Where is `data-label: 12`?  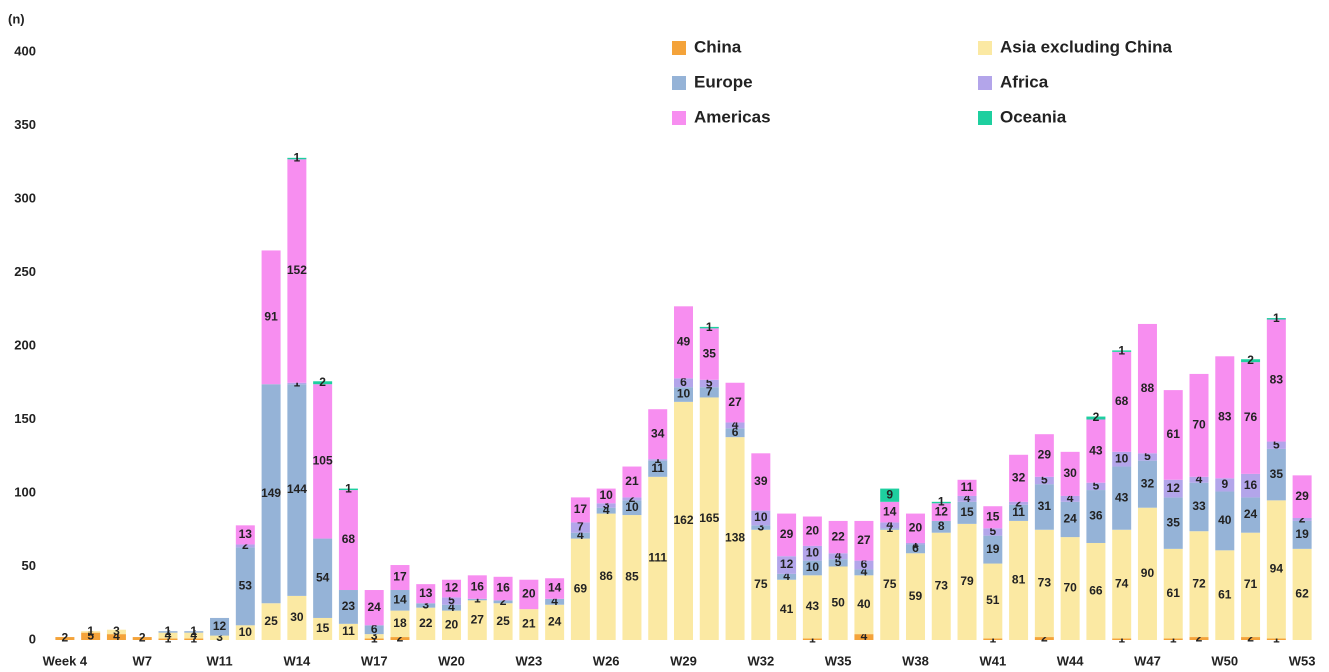 data-label: 12 is located at coordinates (1174, 488).